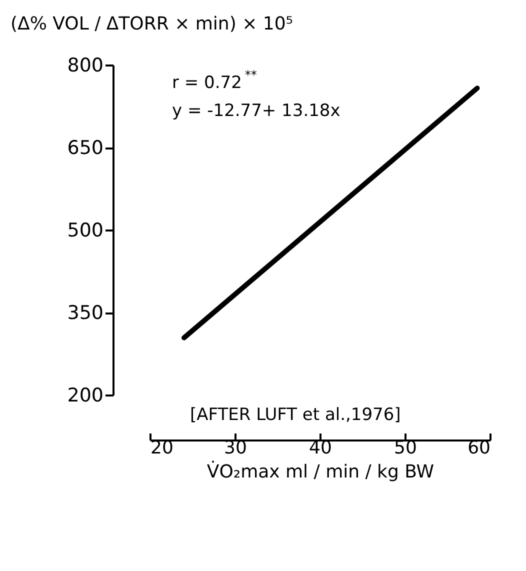 Image resolution: width=526 pixels, height=571 pixels. I want to click on annotation: y = -12.77+ 13.18x, so click(256, 111).